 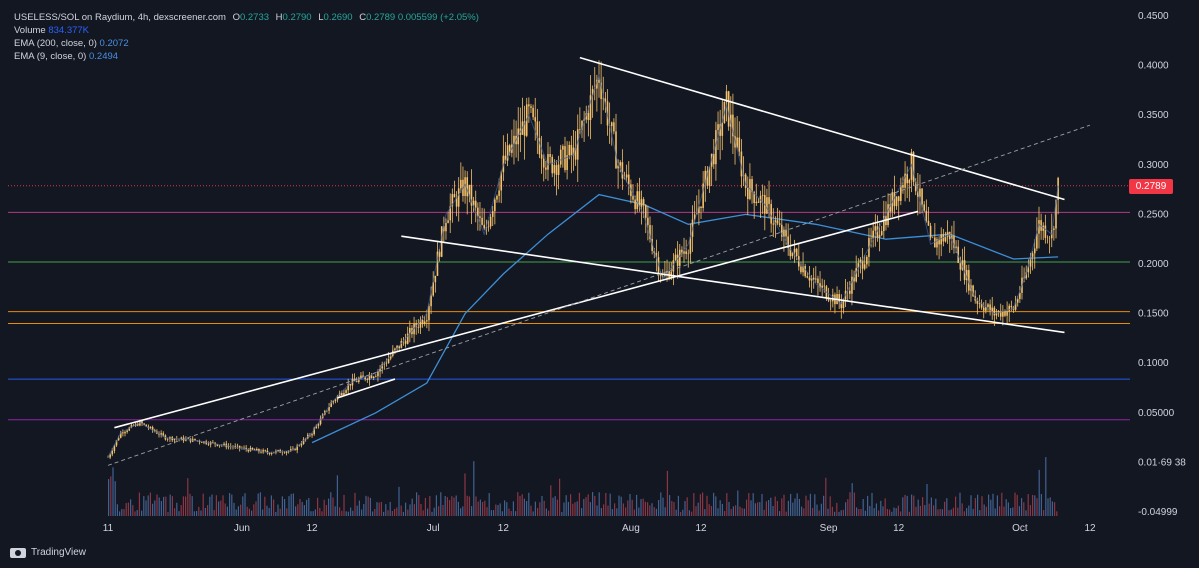 I want to click on x-tick-label: Oct, so click(x=1020, y=528).